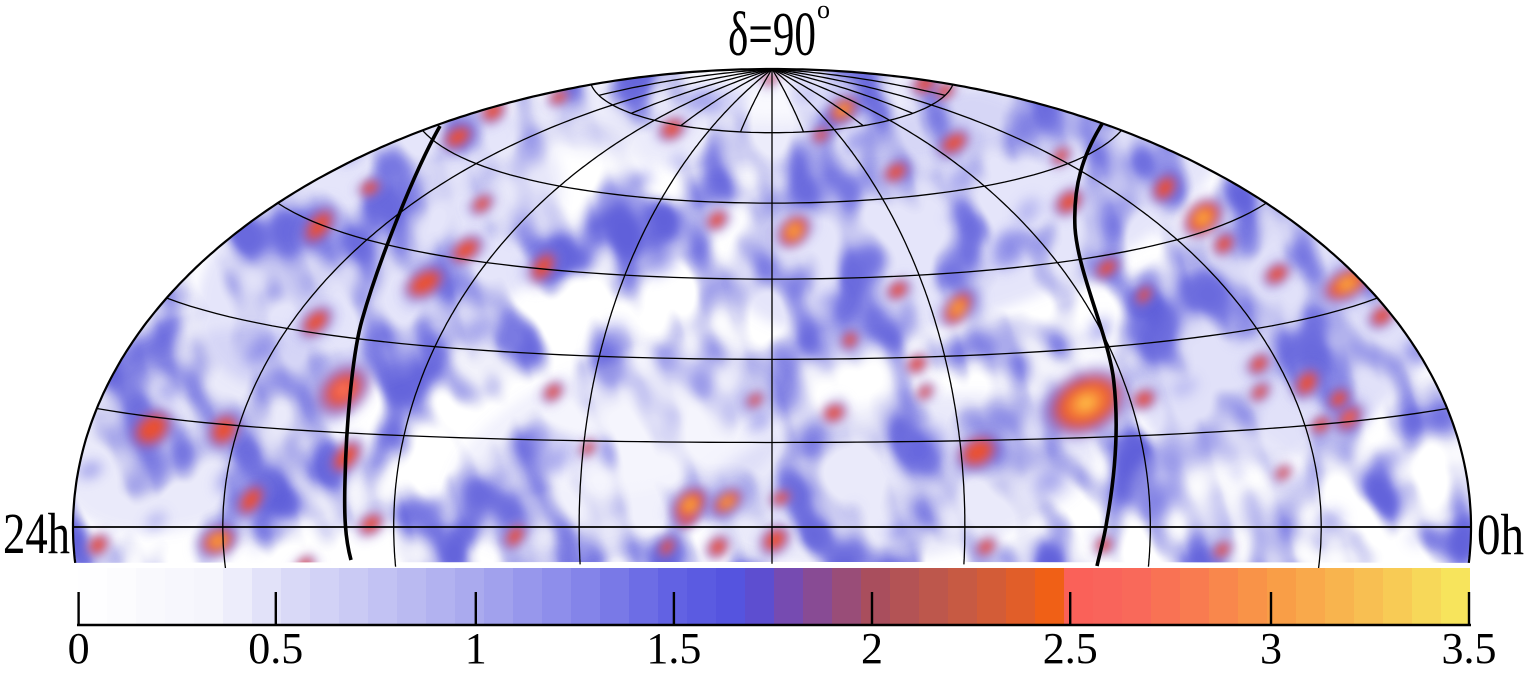  What do you see at coordinates (79, 648) in the screenshot?
I see `svg-text: 0` at bounding box center [79, 648].